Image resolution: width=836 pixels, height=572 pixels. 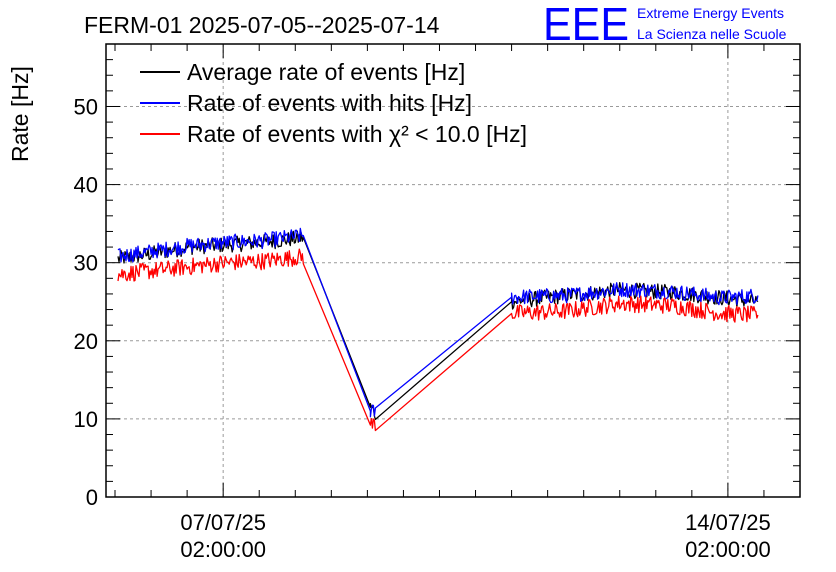 I want to click on brand-line-2: La Scienza nelle Scuole, so click(x=712, y=34).